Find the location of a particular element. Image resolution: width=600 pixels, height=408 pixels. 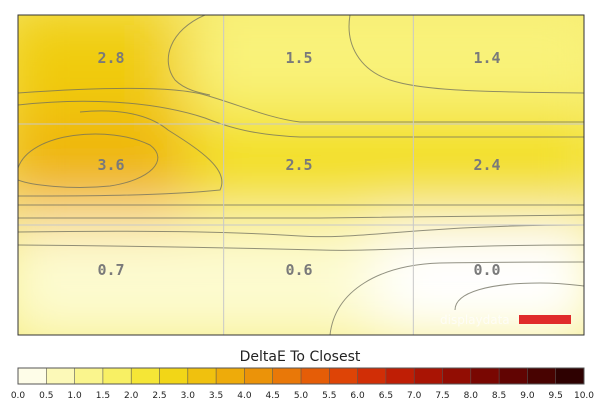

colorbar-tick-label: 3.0 is located at coordinates (188, 396).